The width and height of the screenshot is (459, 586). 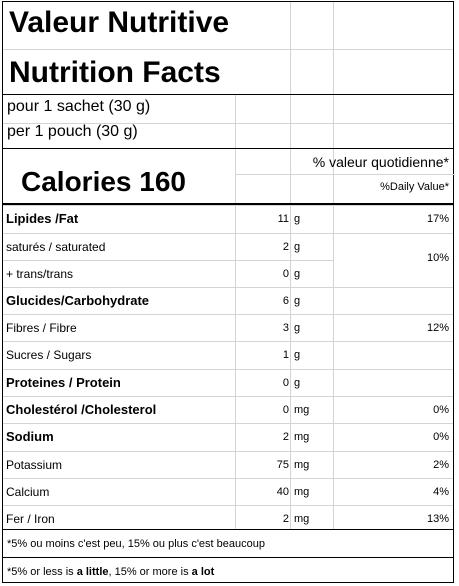 I want to click on nutrient-row: Sodium 2 mg 0%, so click(x=228, y=436).